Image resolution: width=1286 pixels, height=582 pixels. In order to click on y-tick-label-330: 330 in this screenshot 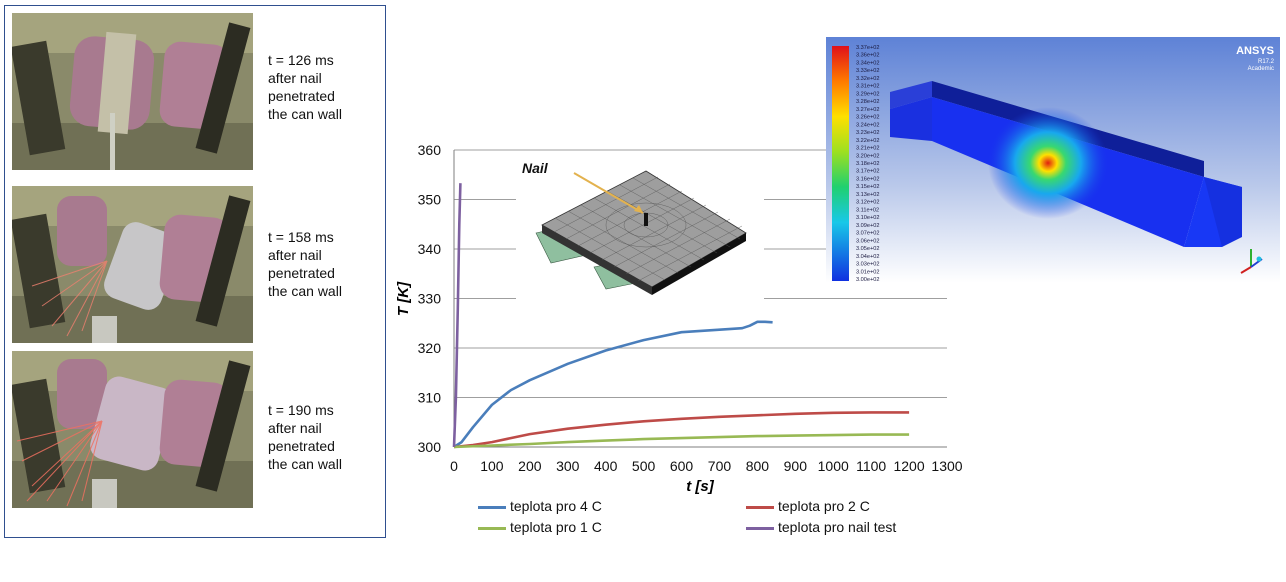, I will do `click(430, 299)`.